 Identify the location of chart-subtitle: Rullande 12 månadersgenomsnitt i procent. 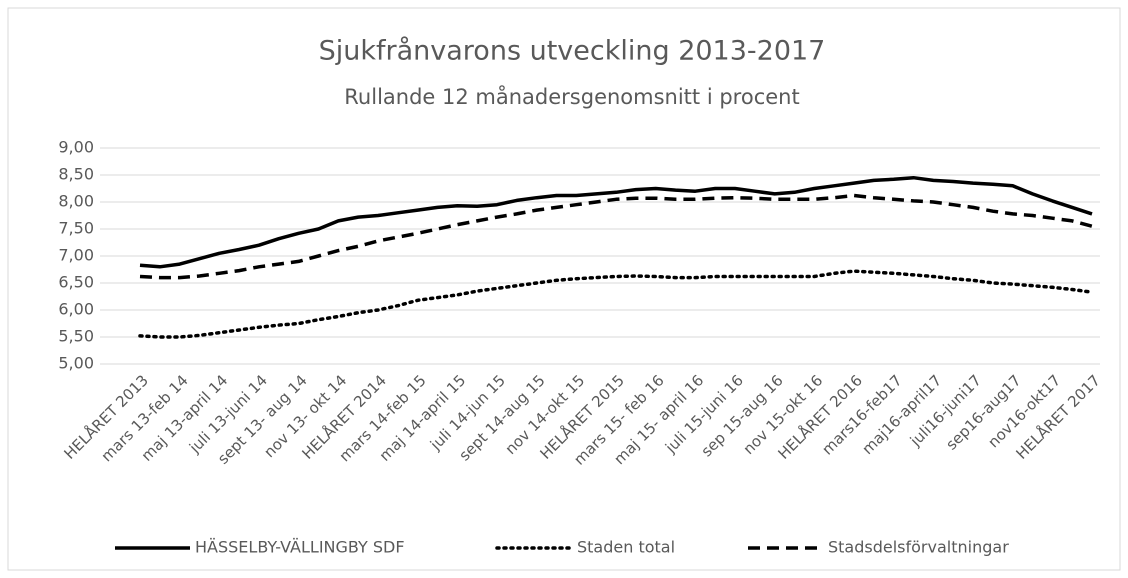
(571, 96).